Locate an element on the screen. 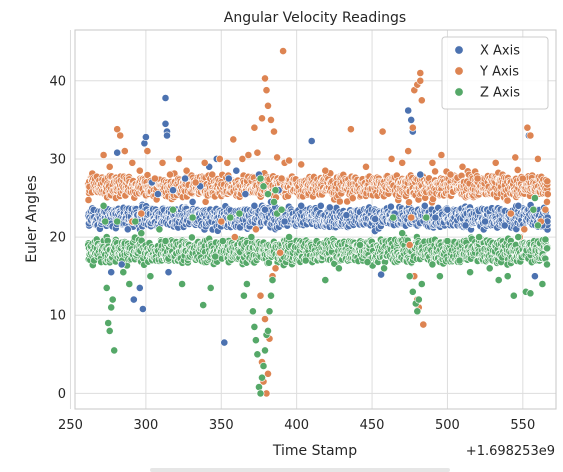 Image resolution: width=563 pixels, height=472 pixels. x-tick-label: 300 is located at coordinates (145, 425).